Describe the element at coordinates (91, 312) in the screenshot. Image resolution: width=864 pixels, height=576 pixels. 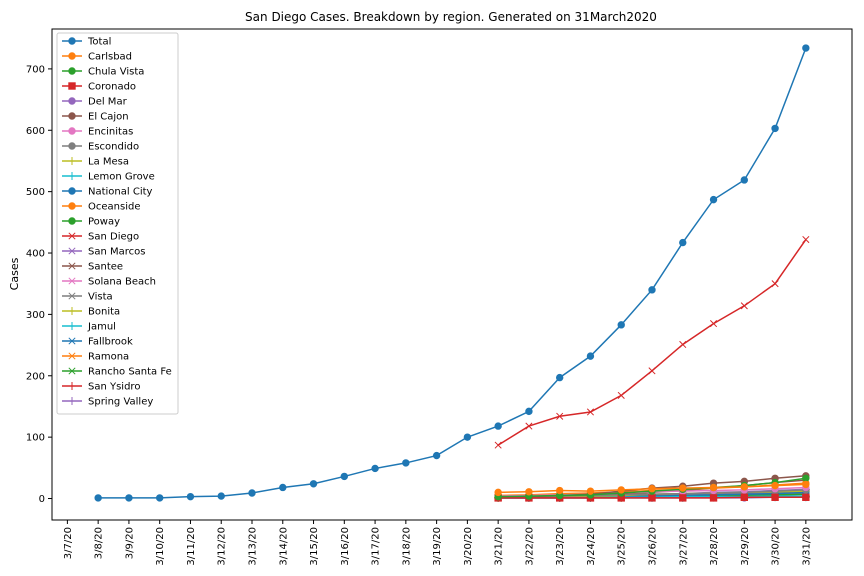
I see `legend-entry: Bonita` at that location.